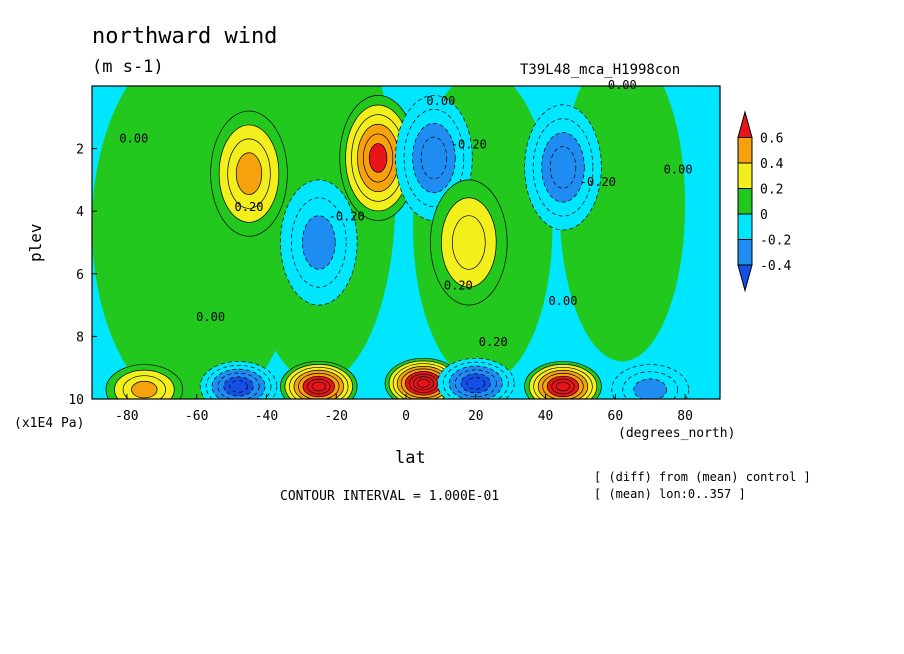 The width and height of the screenshot is (904, 654). What do you see at coordinates (685, 416) in the screenshot?
I see `x-tick-label: 80` at bounding box center [685, 416].